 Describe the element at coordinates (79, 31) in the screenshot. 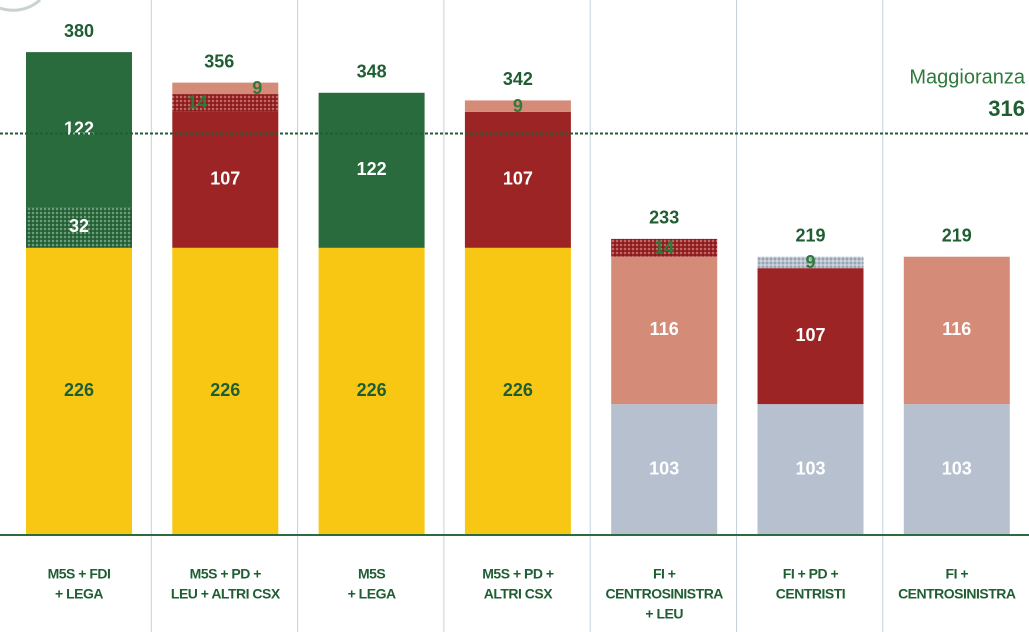

I see `total-label: 380` at that location.